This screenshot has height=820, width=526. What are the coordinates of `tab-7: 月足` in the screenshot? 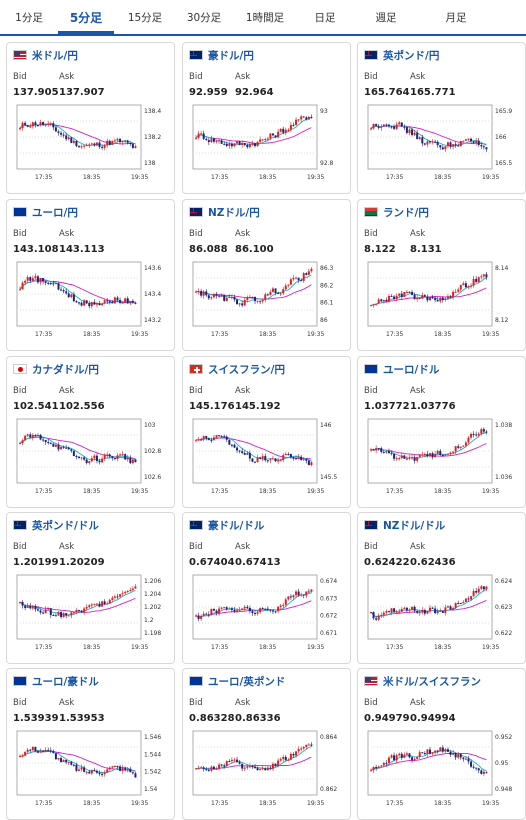 It's located at (456, 18).